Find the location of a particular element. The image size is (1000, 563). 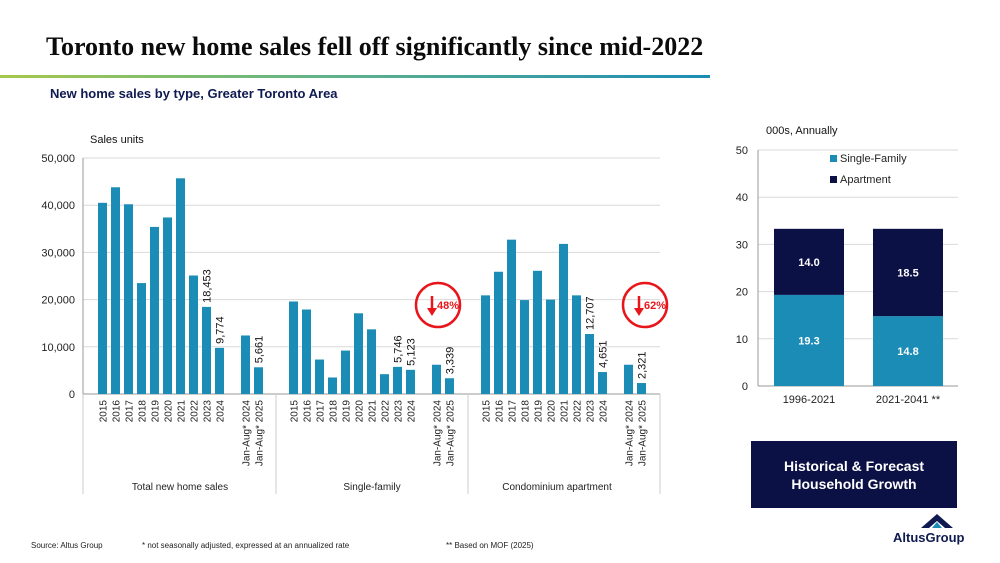

side-y-axis-title: 000s, Annually is located at coordinates (802, 131).